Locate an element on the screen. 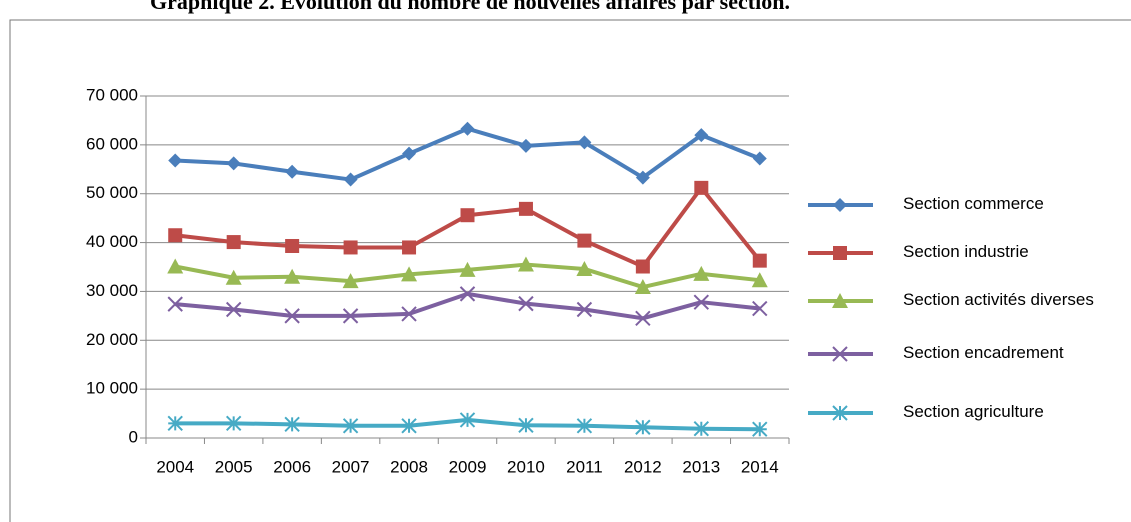 The height and width of the screenshot is (522, 1131). x-tick-label: 2004 is located at coordinates (175, 466).